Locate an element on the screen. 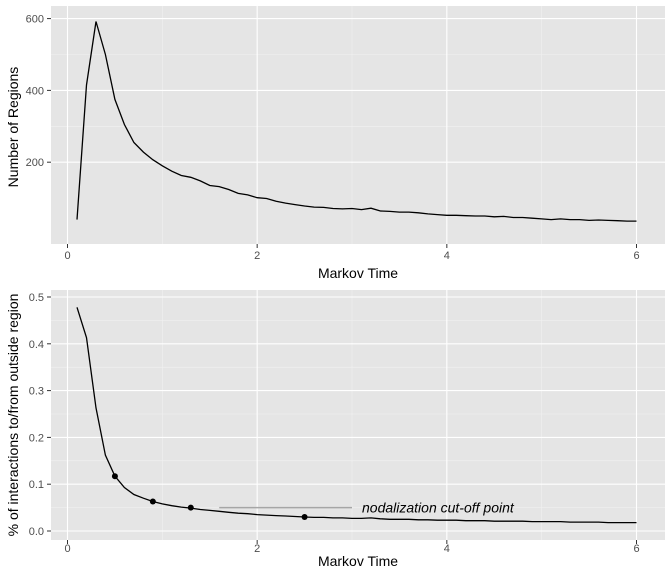 The image size is (672, 576). bottom-y-tick-label: 0.1 is located at coordinates (36, 485).